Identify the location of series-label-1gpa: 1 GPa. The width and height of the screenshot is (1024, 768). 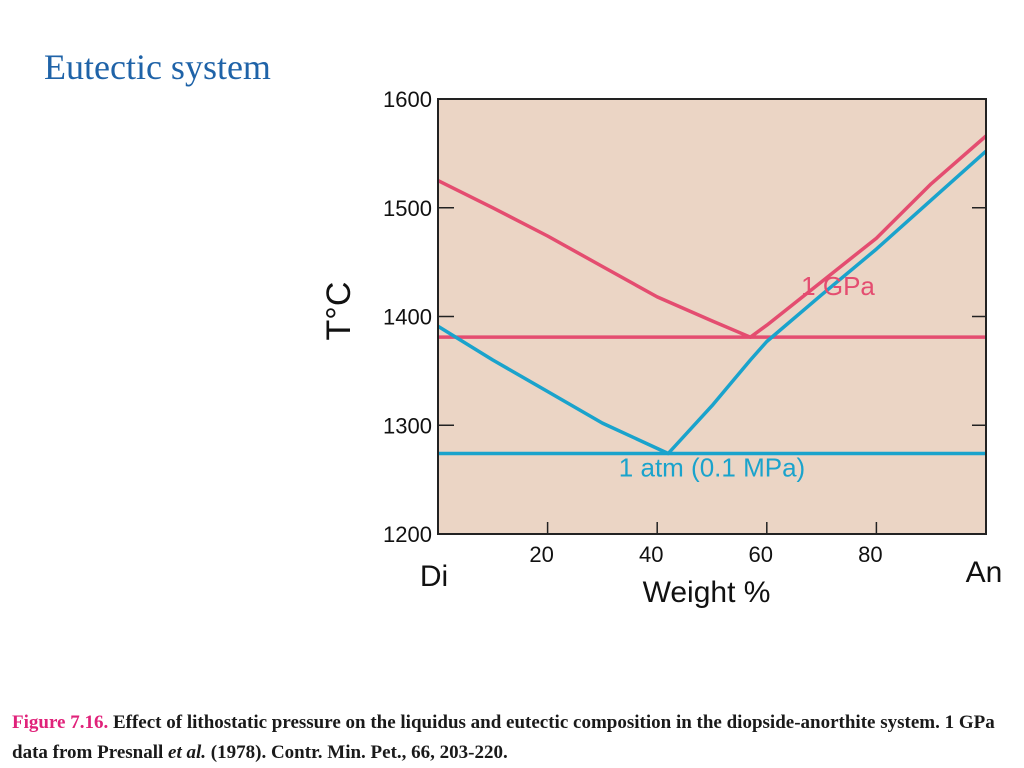
(838, 286).